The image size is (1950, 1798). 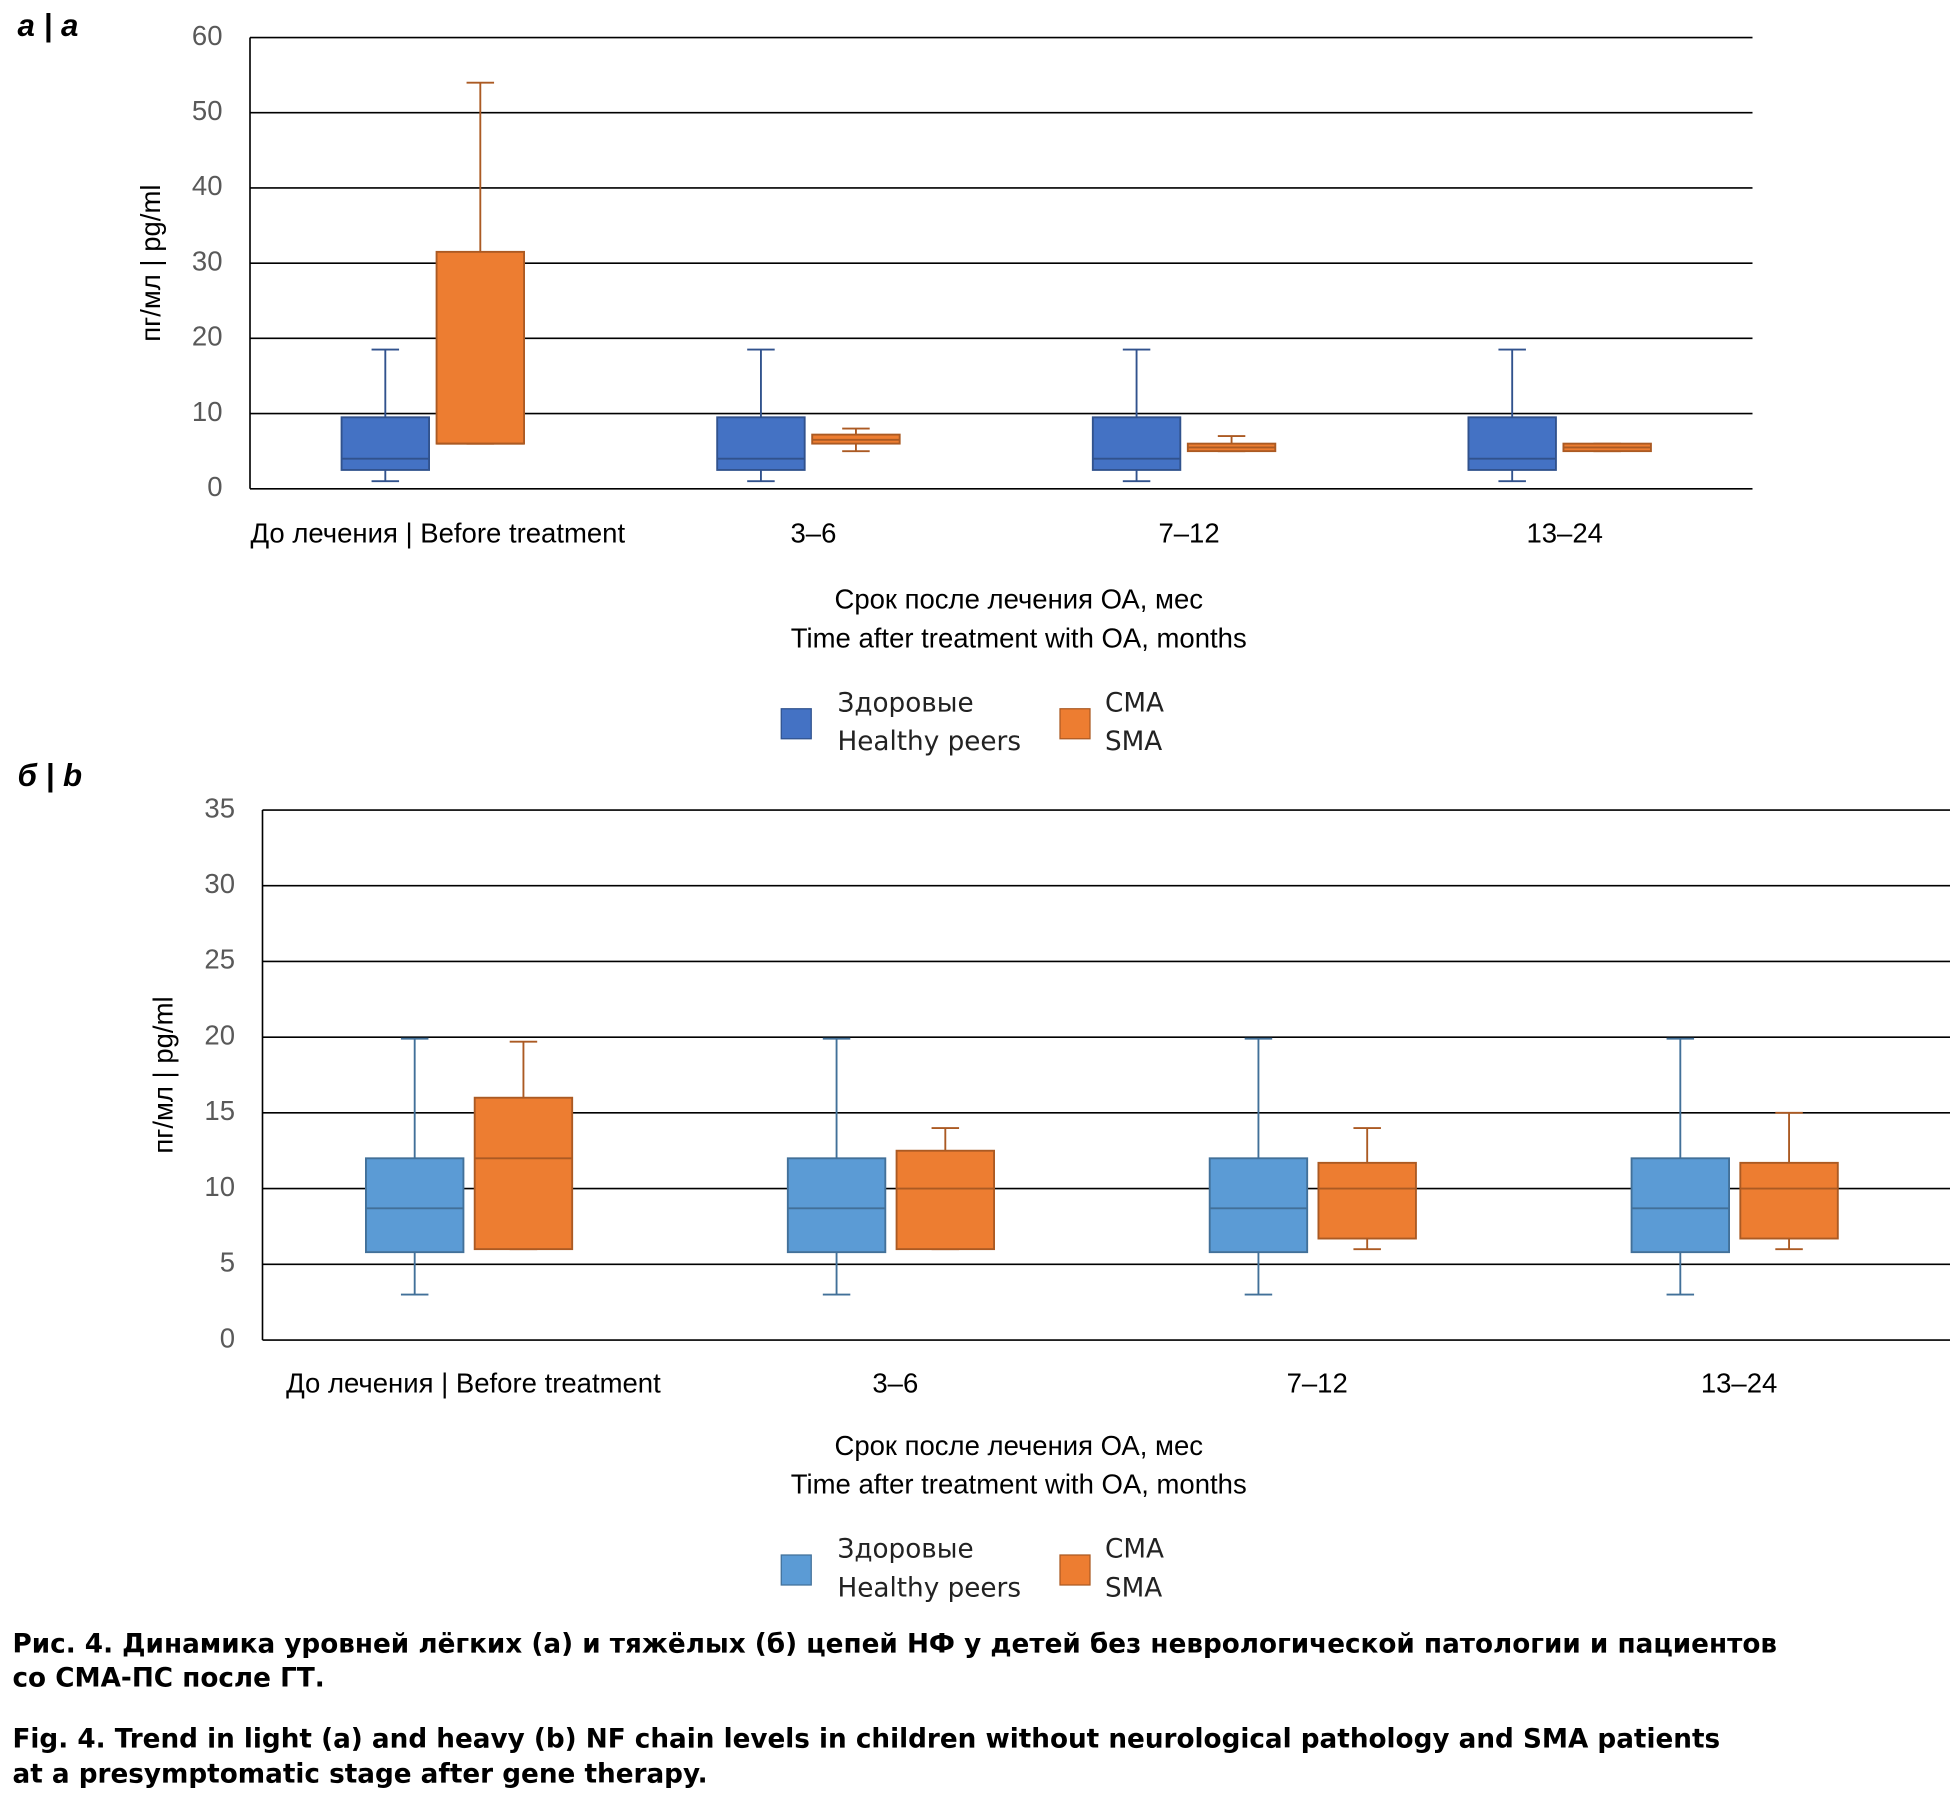 What do you see at coordinates (219, 807) in the screenshot?
I see `y-tick-label: 35` at bounding box center [219, 807].